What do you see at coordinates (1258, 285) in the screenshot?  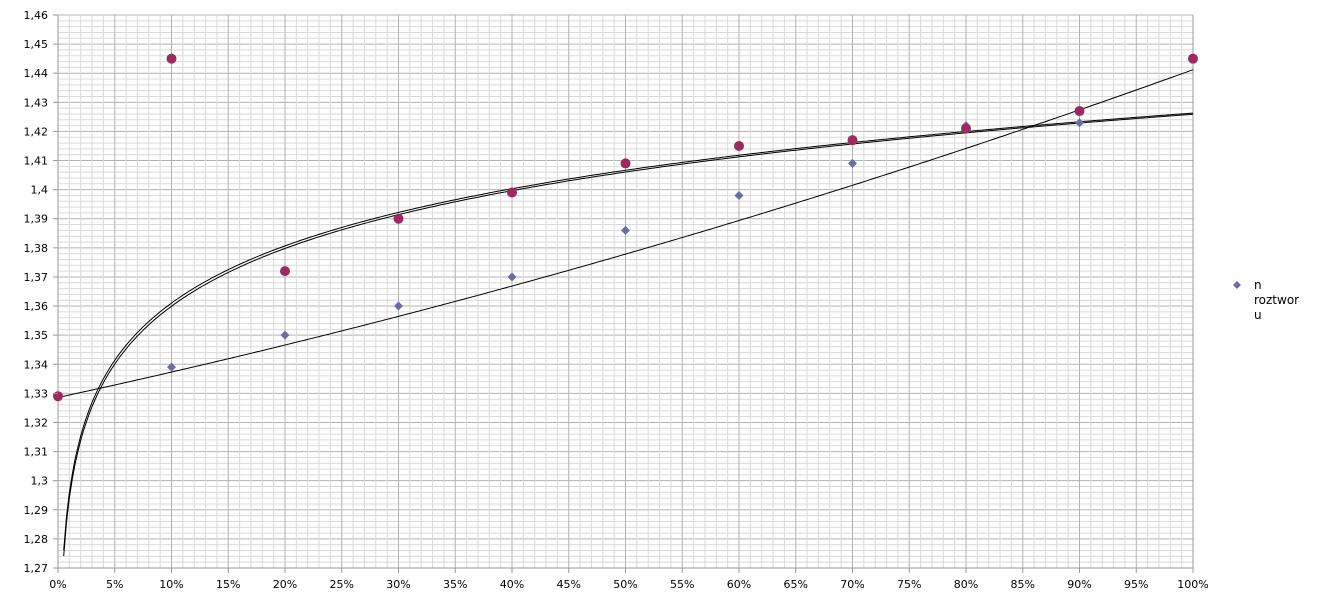 I see `legend-label: n` at bounding box center [1258, 285].